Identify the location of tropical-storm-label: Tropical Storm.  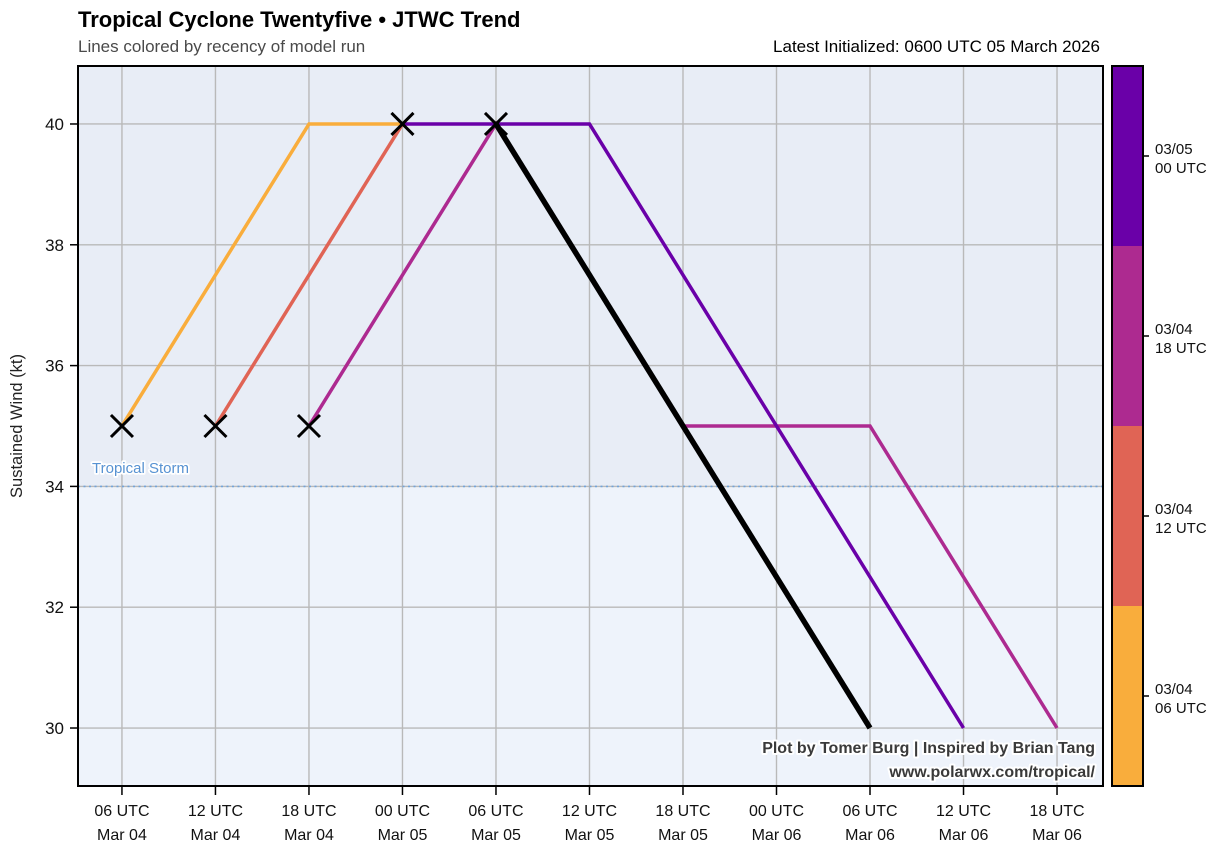
(140, 468).